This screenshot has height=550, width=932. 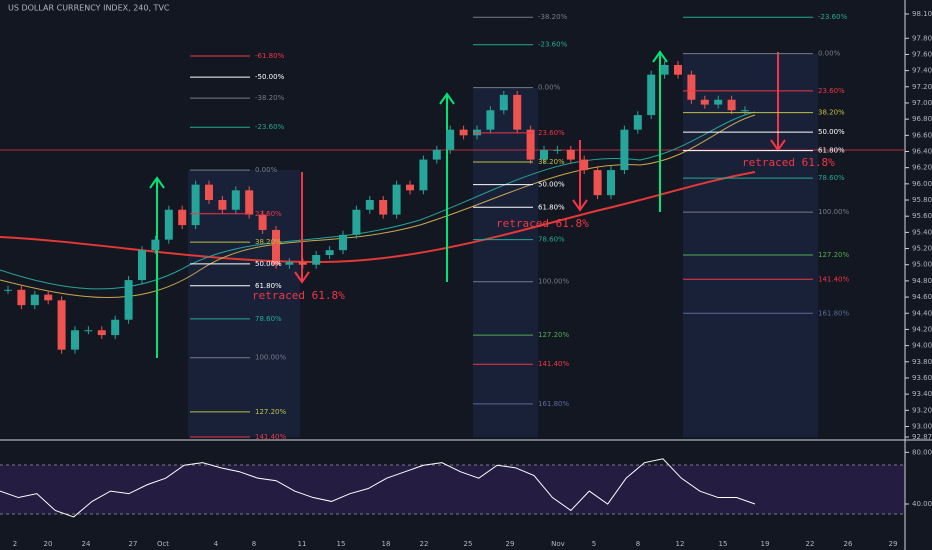 I want to click on annotation: retraced 61.8%, so click(x=788, y=162).